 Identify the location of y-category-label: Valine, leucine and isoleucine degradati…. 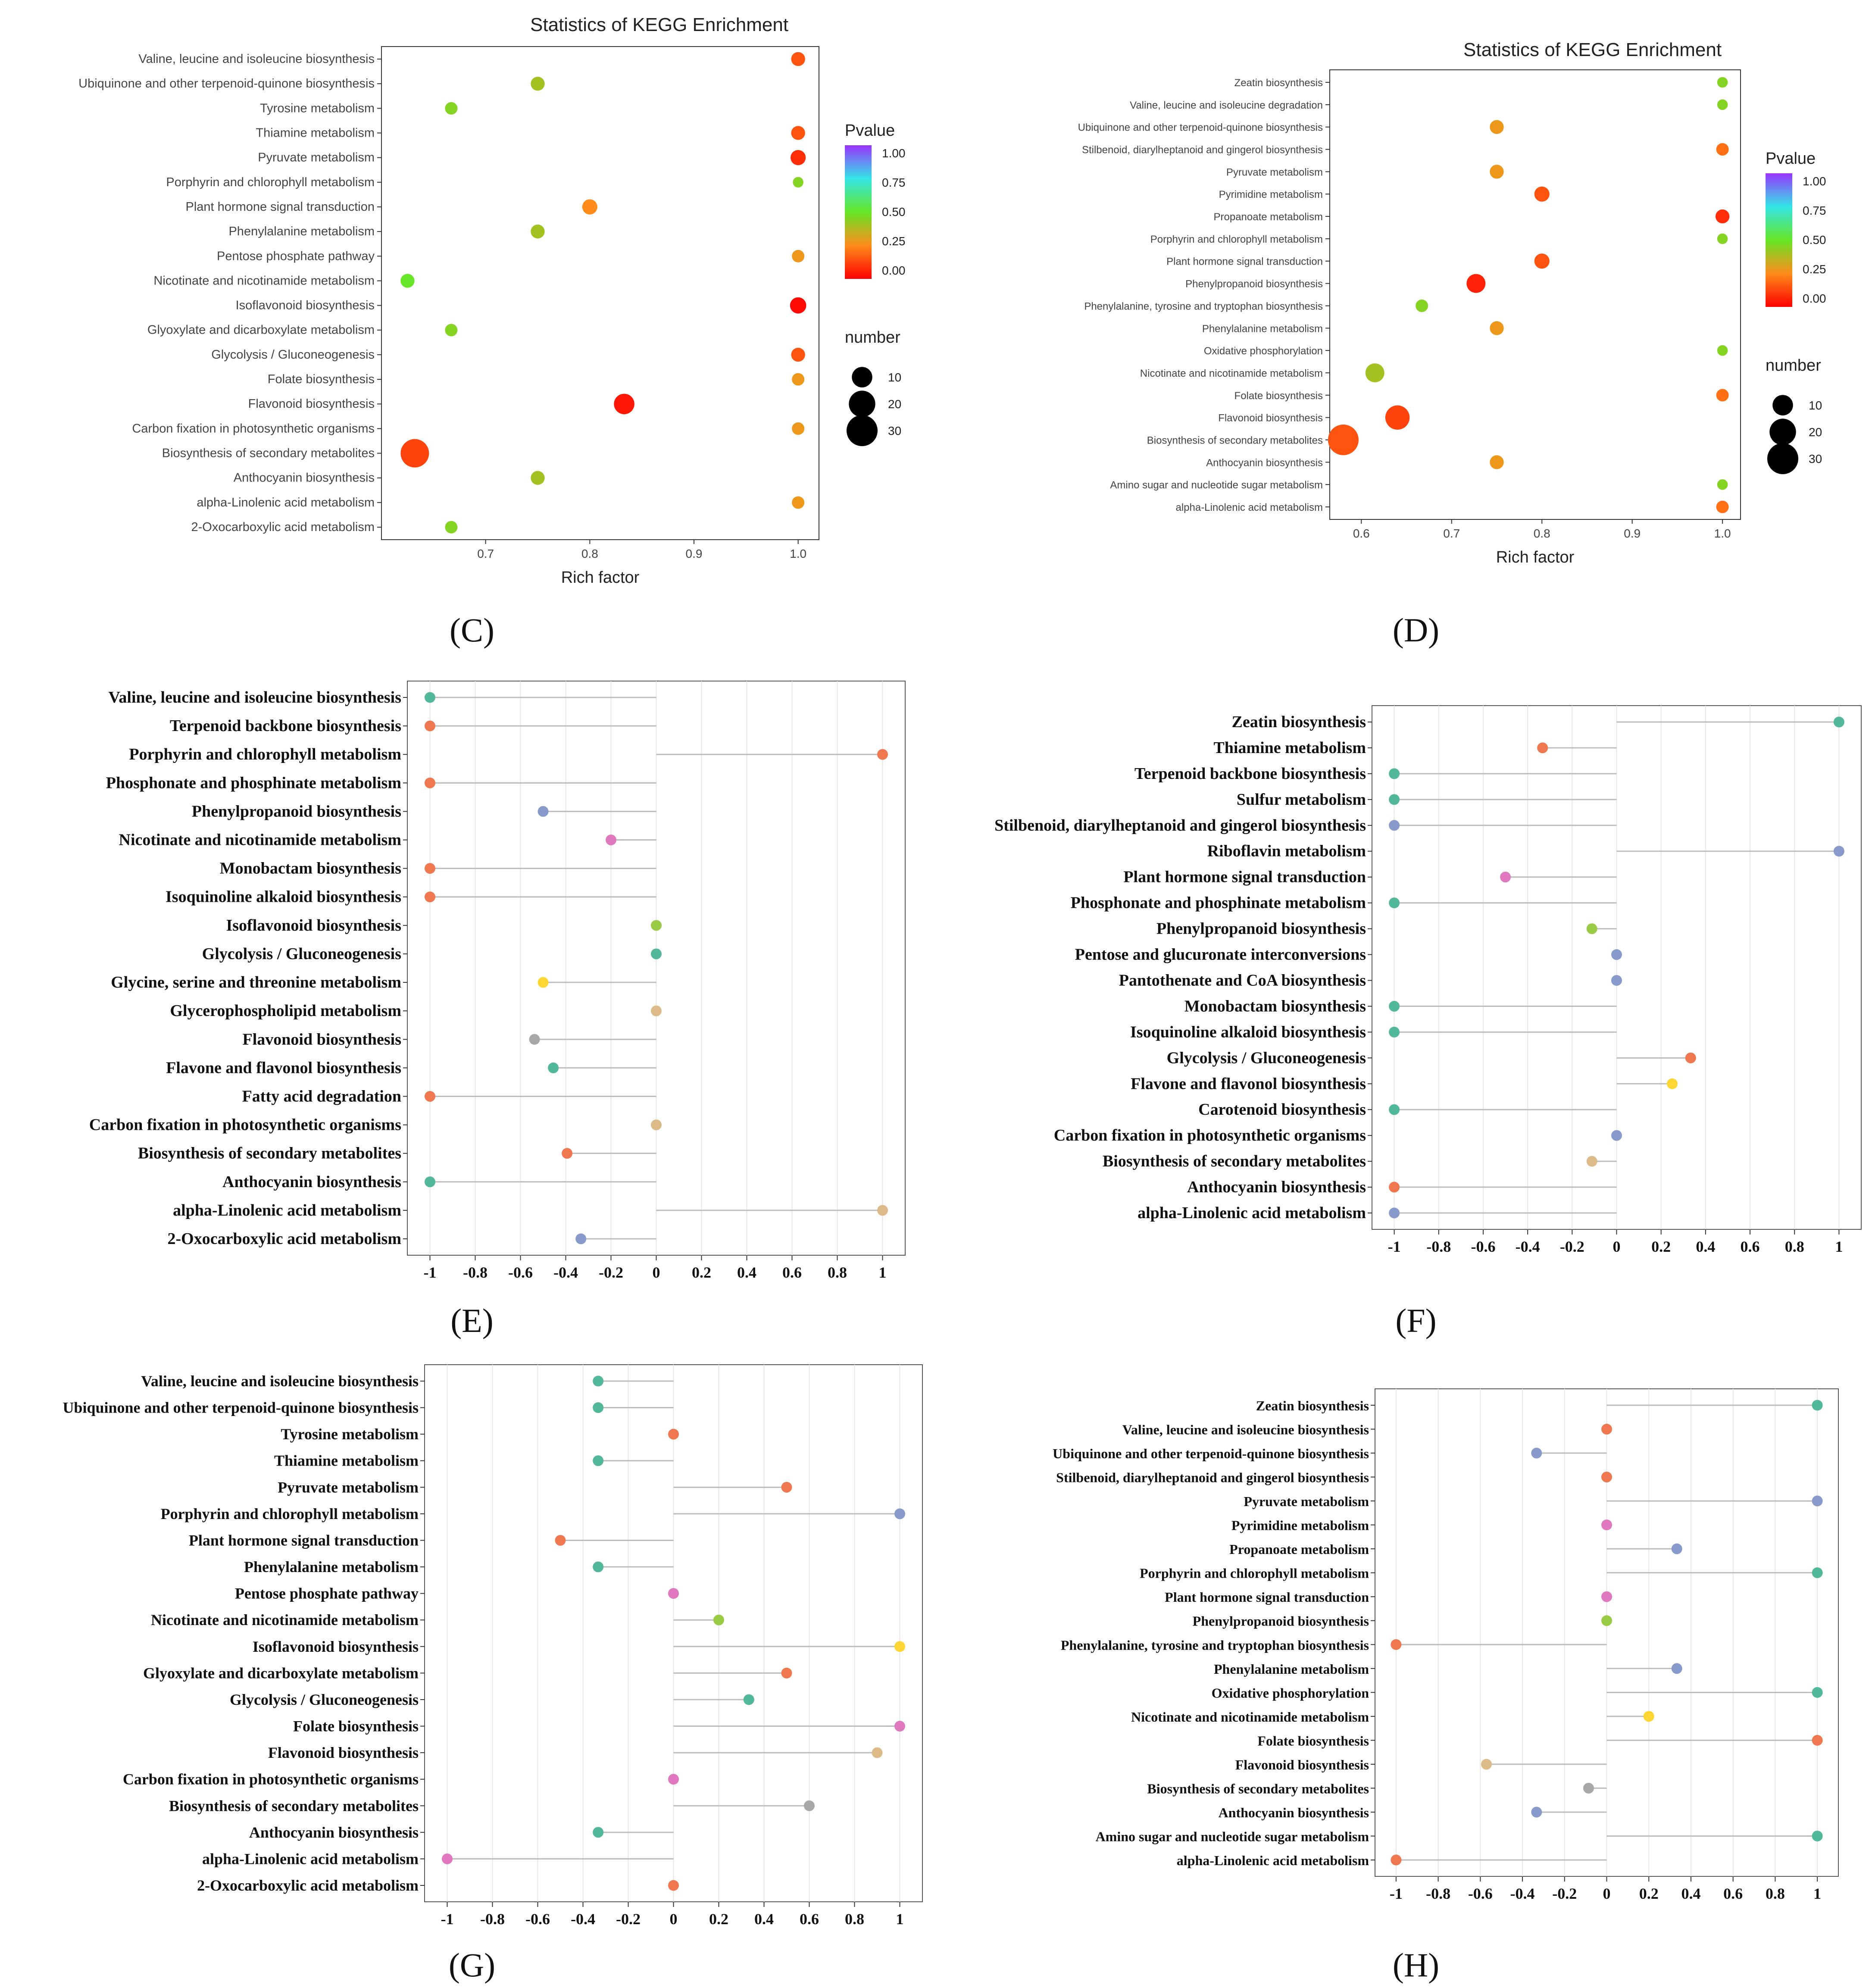
(1226, 105).